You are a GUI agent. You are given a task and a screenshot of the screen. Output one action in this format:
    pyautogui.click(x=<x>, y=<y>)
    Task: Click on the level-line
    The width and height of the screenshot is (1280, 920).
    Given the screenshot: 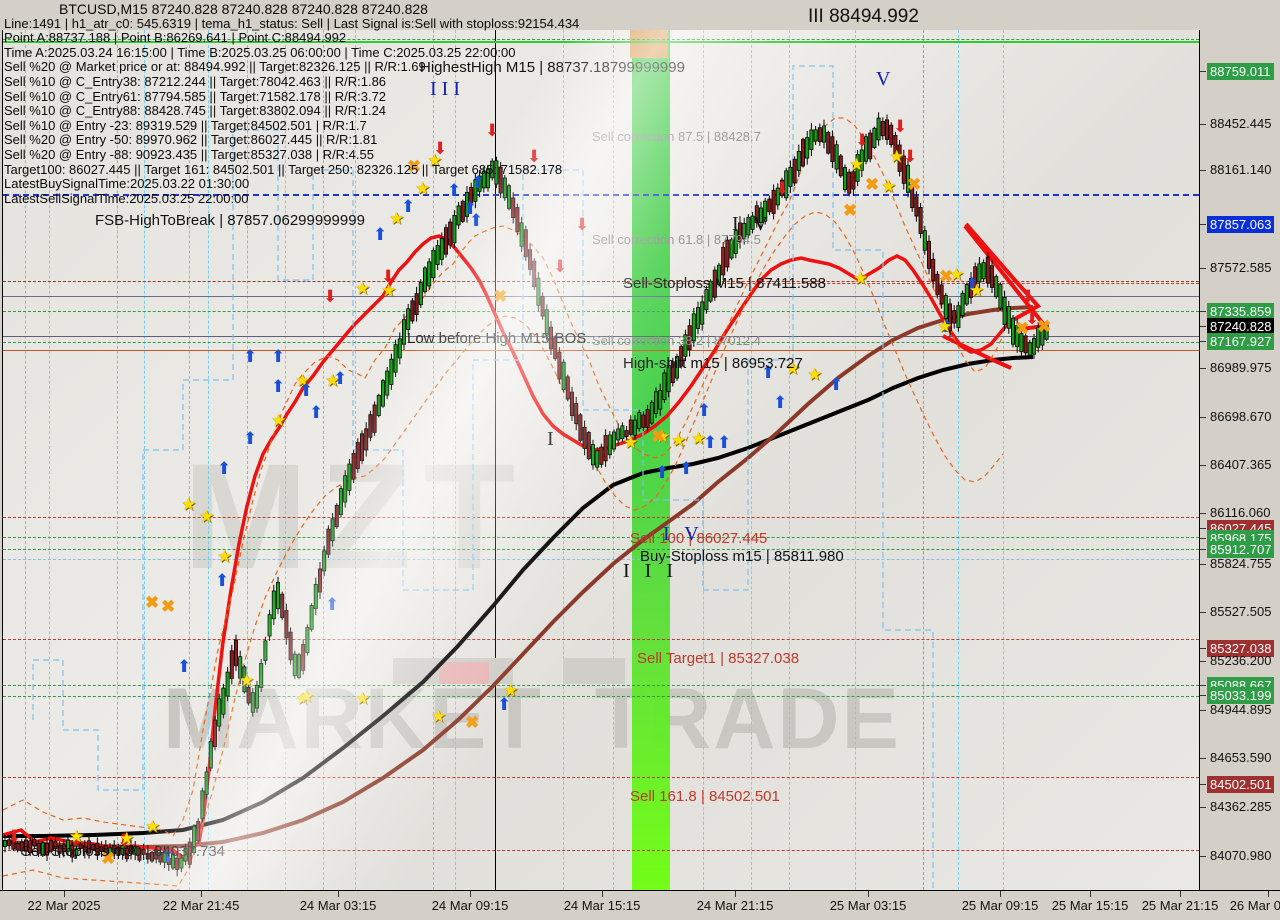 What is the action you would take?
    pyautogui.click(x=601, y=549)
    